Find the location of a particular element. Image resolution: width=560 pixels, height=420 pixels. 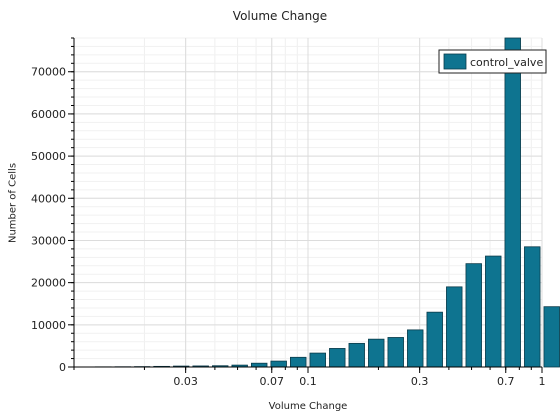

y-axis-label: Number of Cells is located at coordinates (13, 203).